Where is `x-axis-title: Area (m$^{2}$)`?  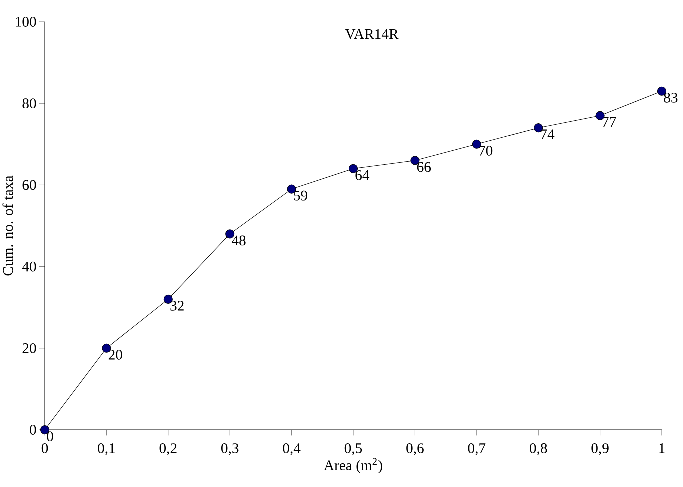
x-axis-title: Area (m$^{2}$) is located at coordinates (353, 466).